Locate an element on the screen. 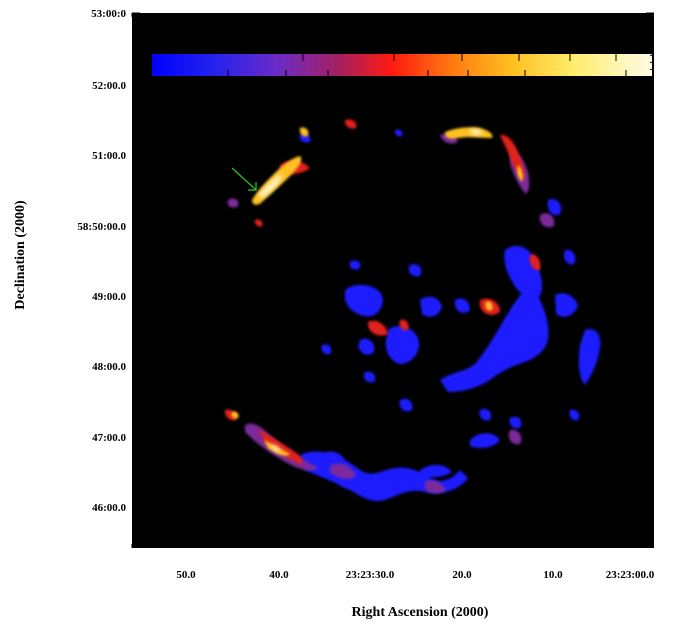  colorbar-top-unit-prefix: (10 is located at coordinates (188, 39).